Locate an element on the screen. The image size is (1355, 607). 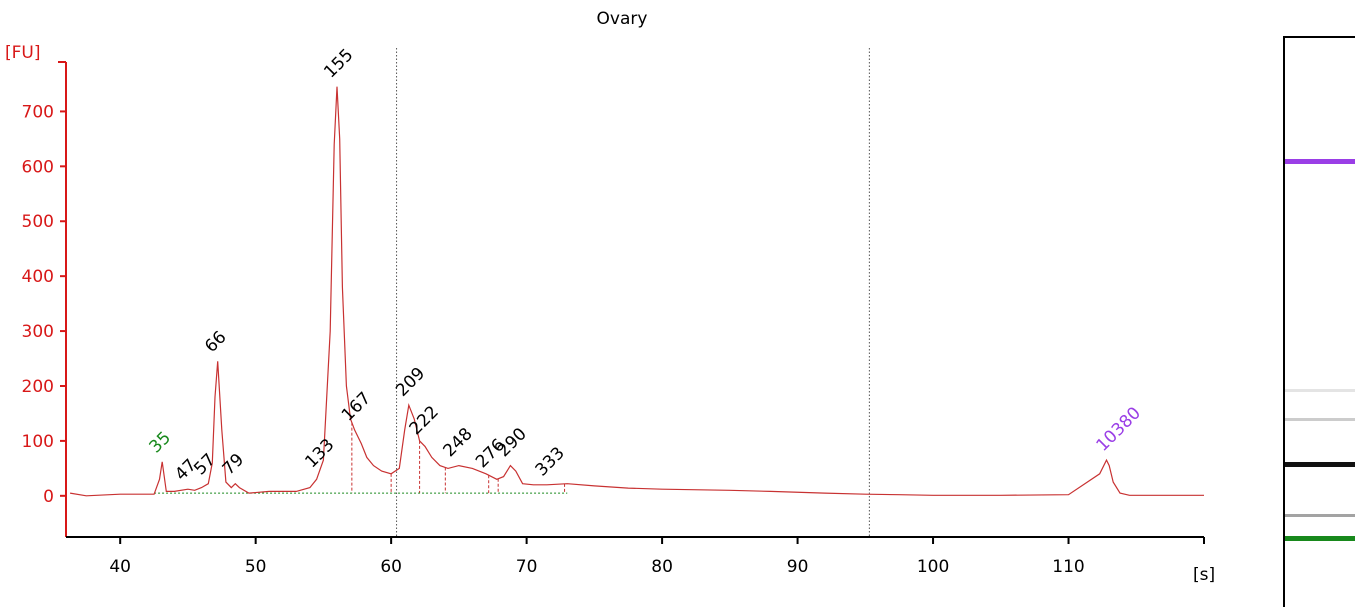
y-tick-label: 100 is located at coordinates (38, 442).